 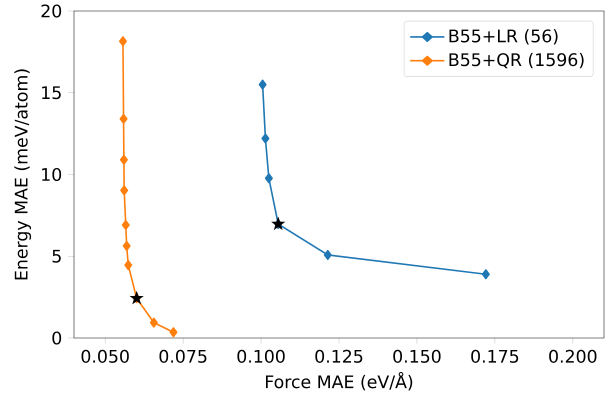 What do you see at coordinates (338, 356) in the screenshot?
I see `x-tick-label: 0.125` at bounding box center [338, 356].